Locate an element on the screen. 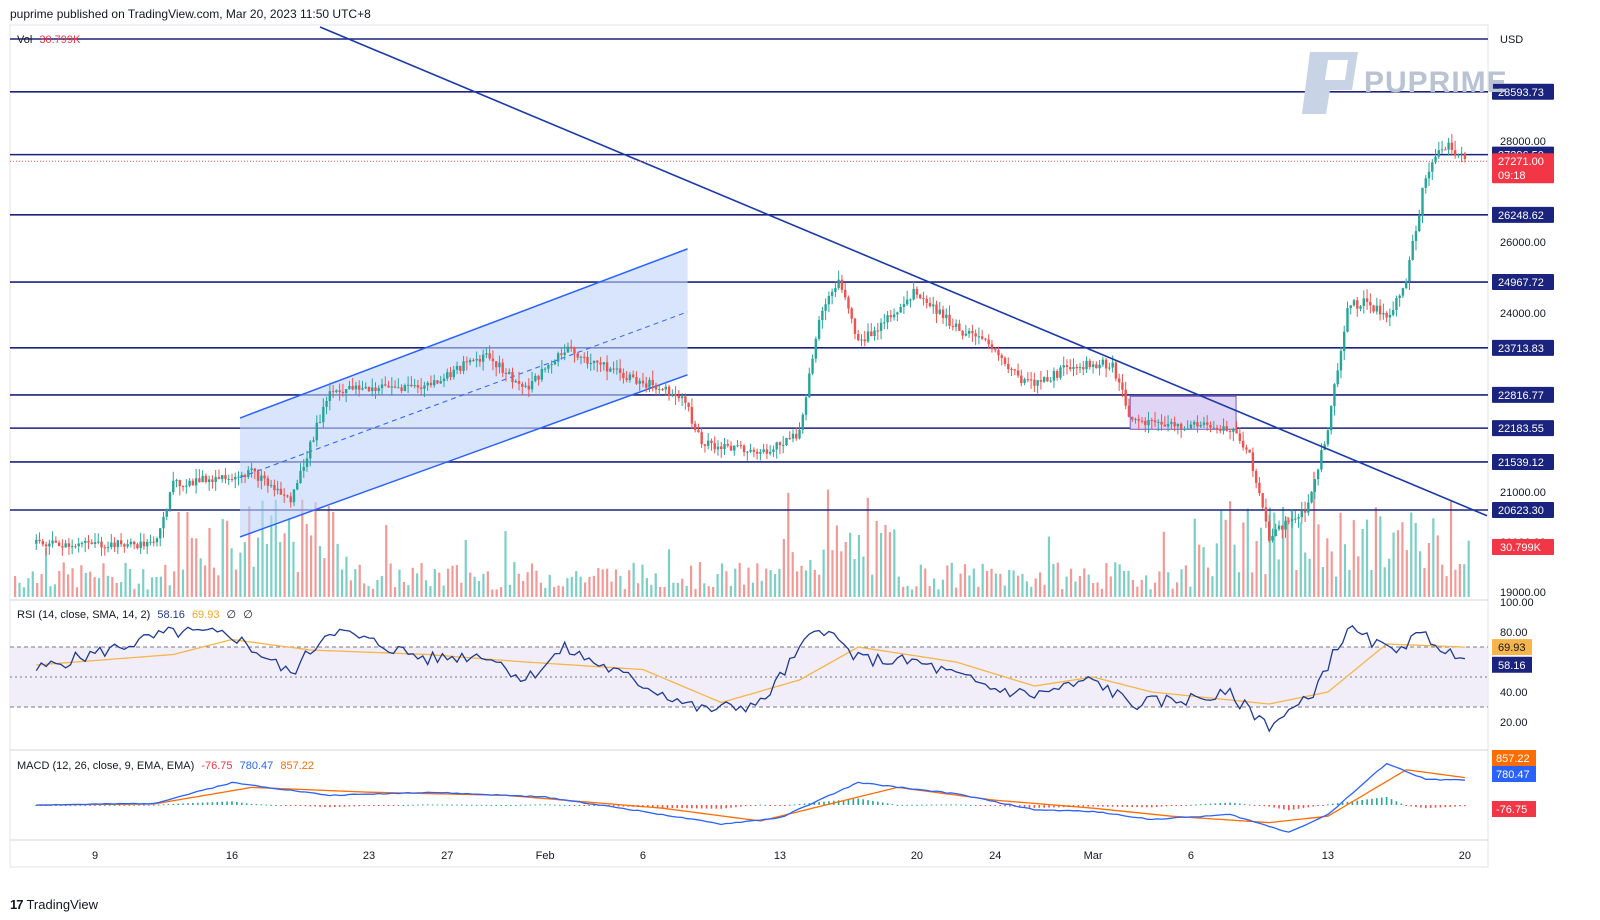 The height and width of the screenshot is (920, 1600). tradingview-footer: 17 TradingView is located at coordinates (54, 904).